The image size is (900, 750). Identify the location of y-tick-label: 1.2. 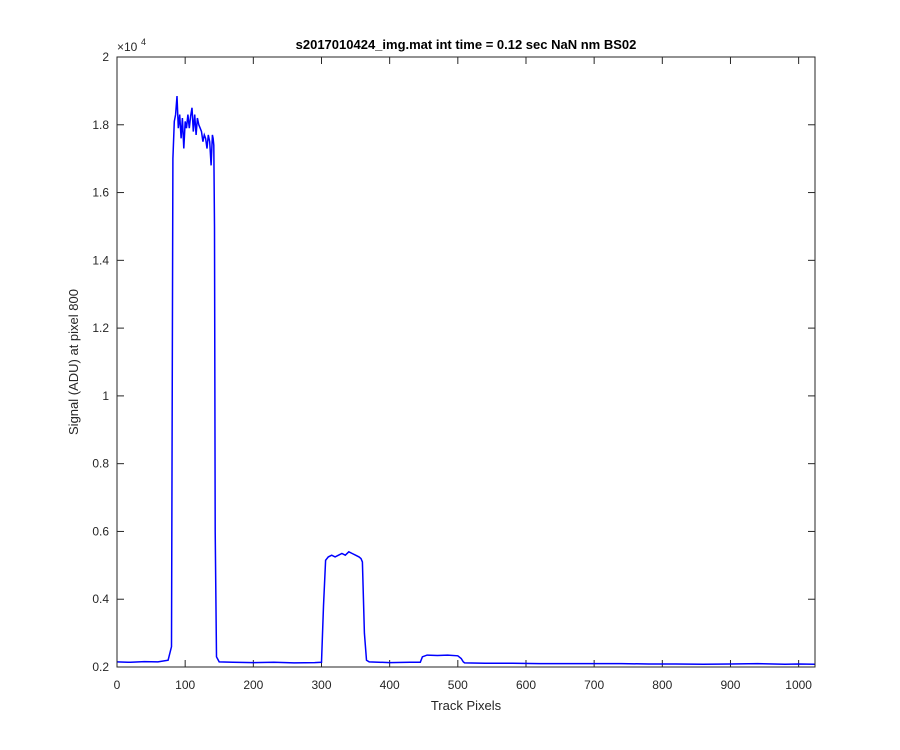
(100, 328).